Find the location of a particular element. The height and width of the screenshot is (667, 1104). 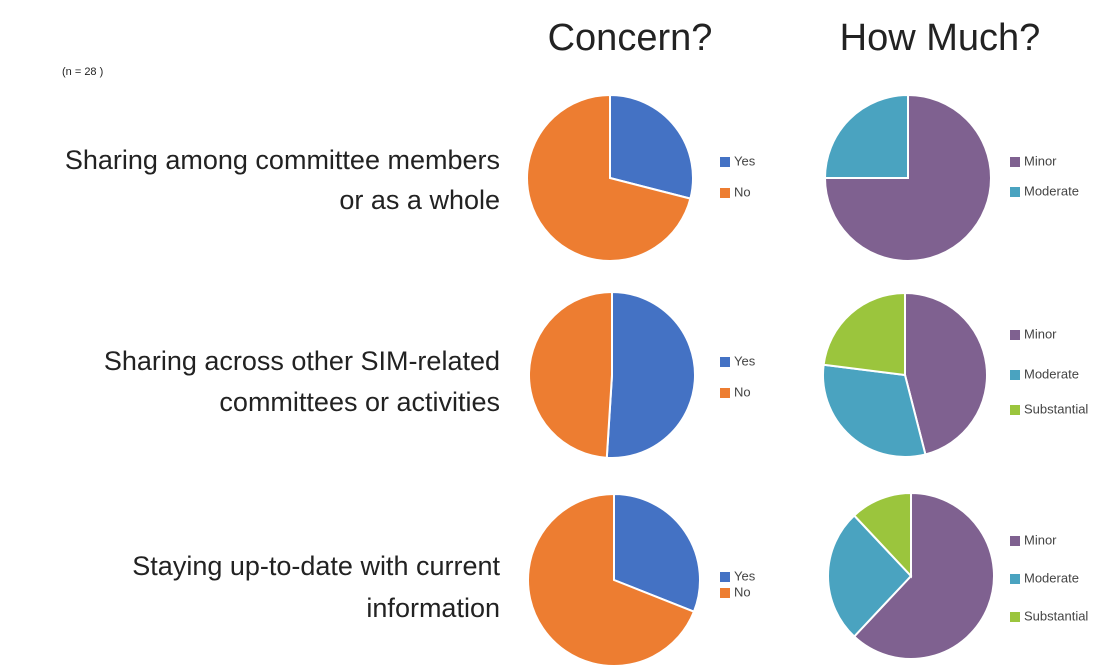

row-label: committees or activities is located at coordinates (359, 402).